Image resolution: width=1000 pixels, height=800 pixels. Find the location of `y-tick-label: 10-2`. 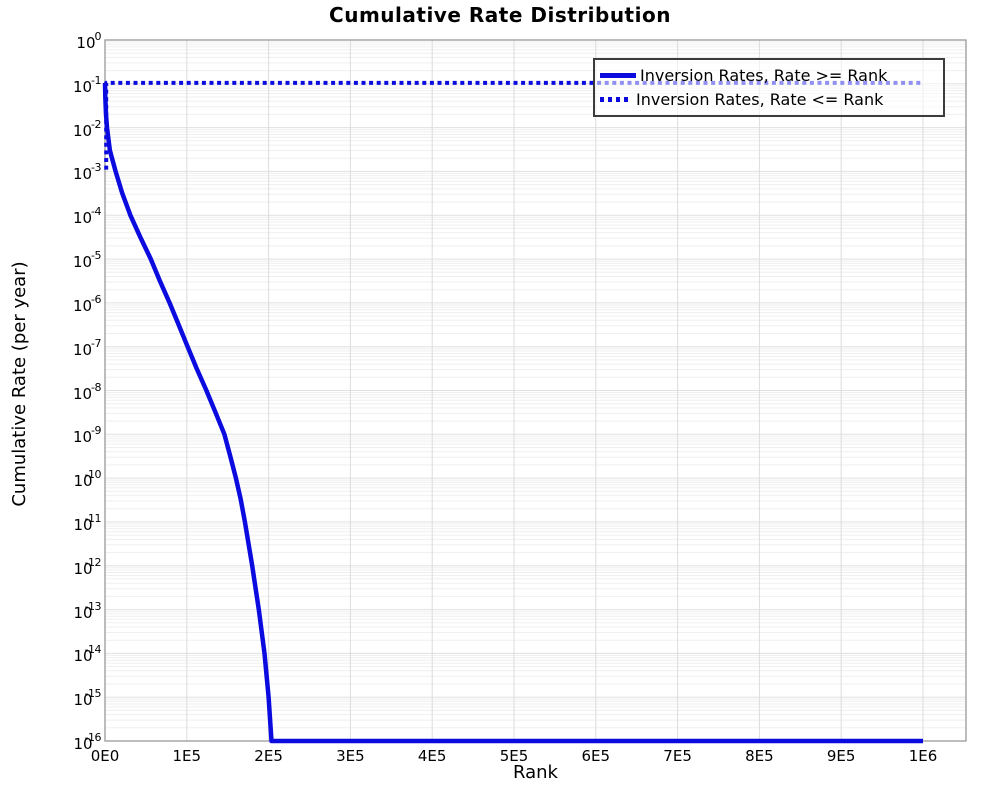

y-tick-label: 10-2 is located at coordinates (87, 129).